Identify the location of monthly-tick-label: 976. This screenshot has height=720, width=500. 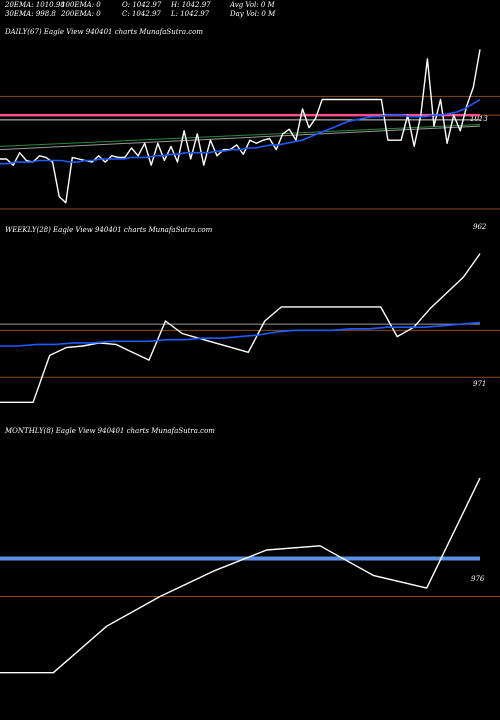
(478, 579).